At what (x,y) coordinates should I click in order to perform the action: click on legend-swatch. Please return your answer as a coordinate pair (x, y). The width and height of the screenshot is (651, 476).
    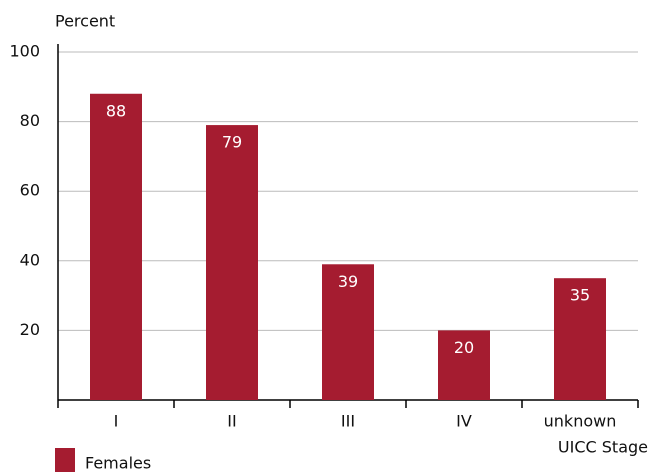
    Looking at the image, I should click on (65, 460).